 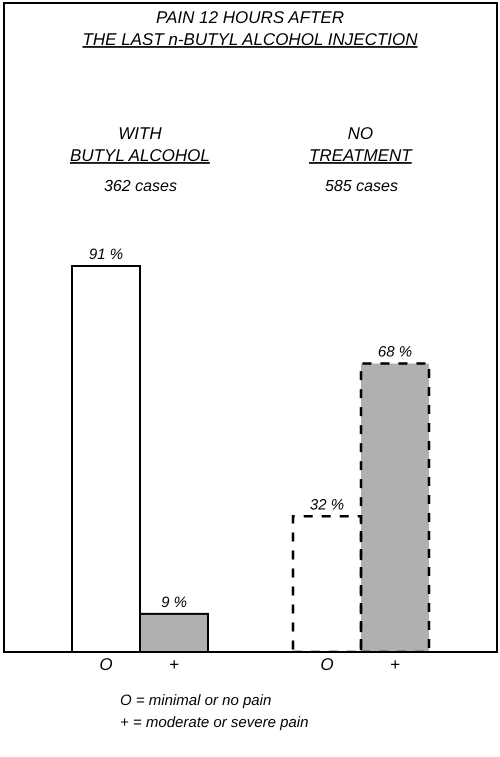 What do you see at coordinates (140, 145) in the screenshot?
I see `text: WITH BUTYL ALCOHOL` at bounding box center [140, 145].